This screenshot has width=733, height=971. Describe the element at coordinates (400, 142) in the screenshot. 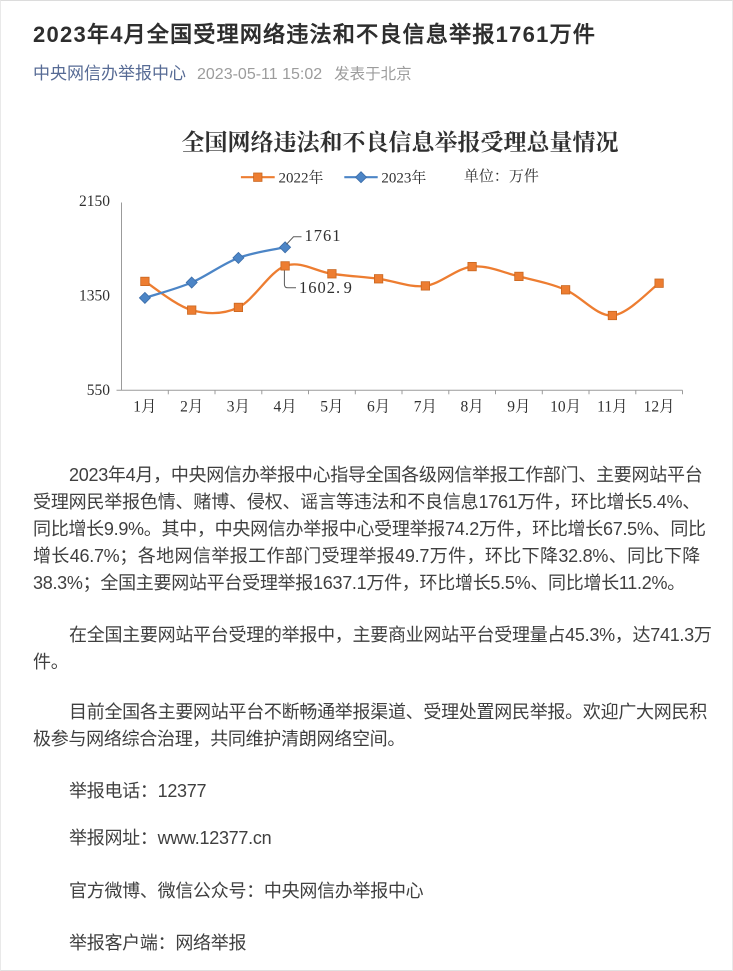

I see `svg-text: 全国网络违法和不良信息举报受理总量情况` at that location.